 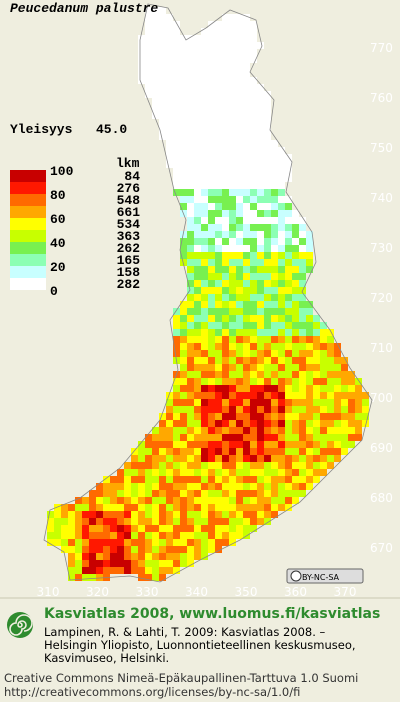 What do you see at coordinates (381, 98) in the screenshot?
I see `northing-label: 760` at bounding box center [381, 98].